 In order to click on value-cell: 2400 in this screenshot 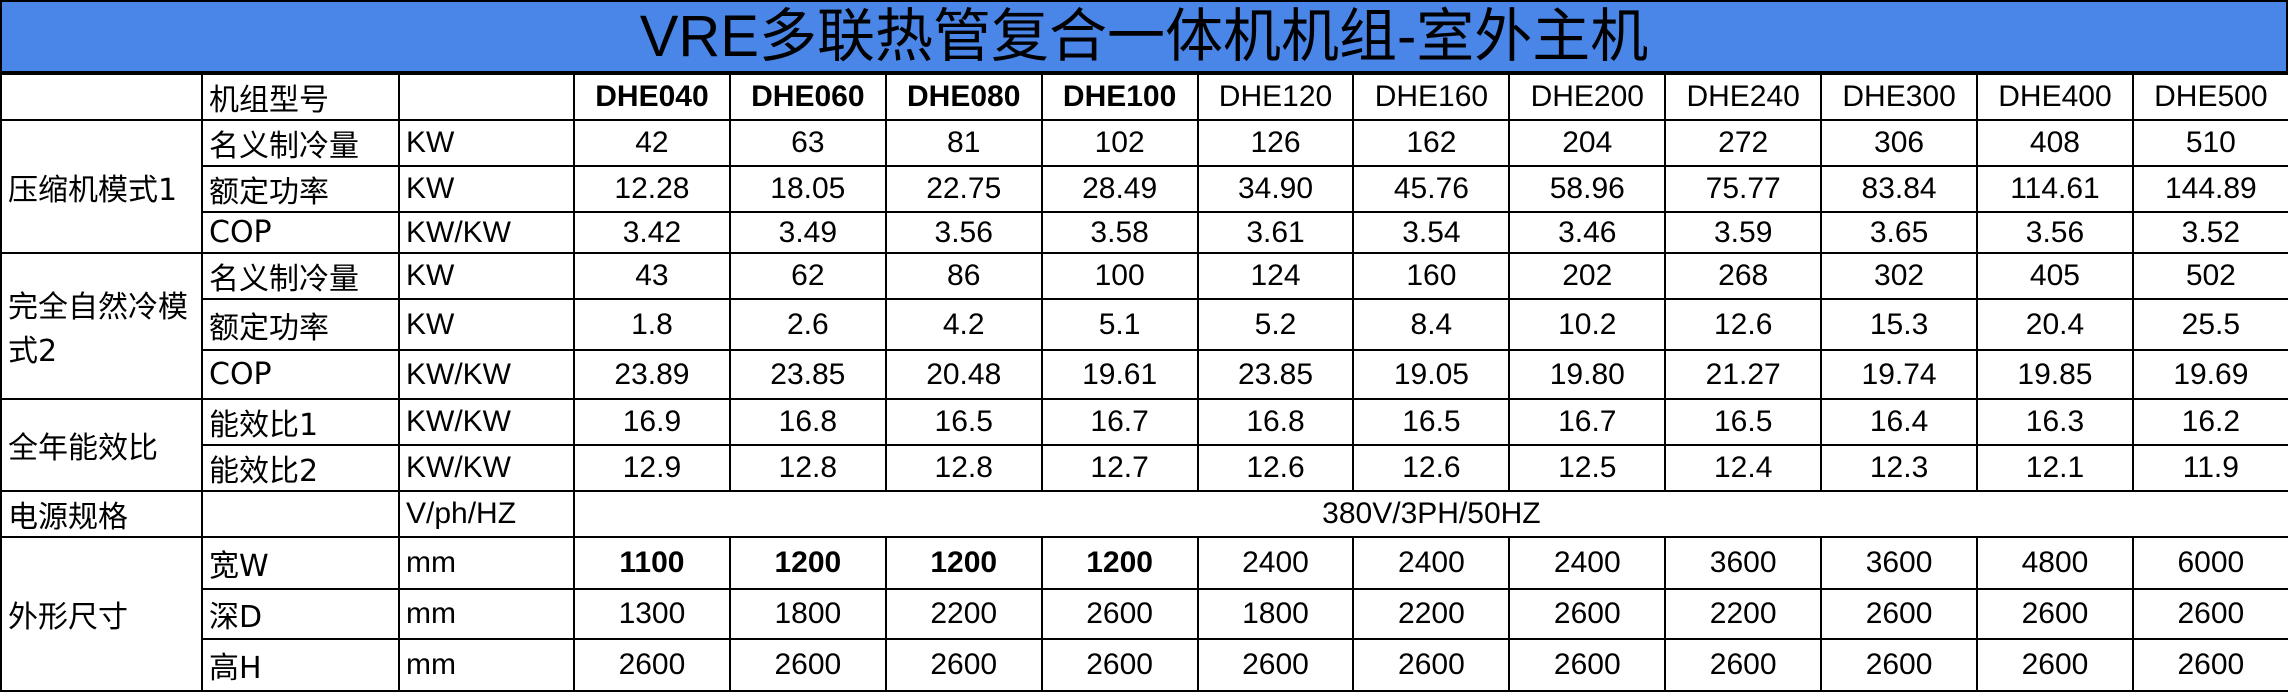, I will do `click(1275, 563)`.